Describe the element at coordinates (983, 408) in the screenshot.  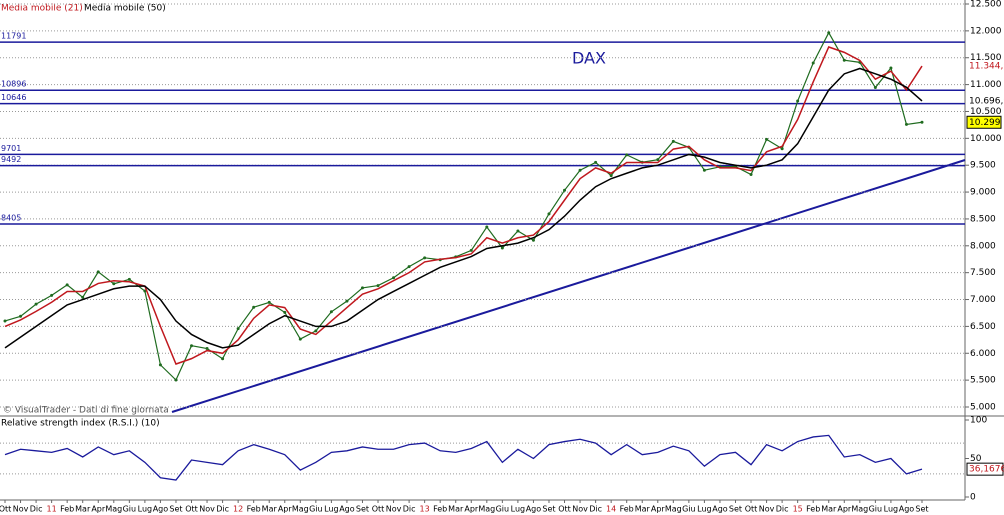
I see `y-tick-label: 5.000` at that location.